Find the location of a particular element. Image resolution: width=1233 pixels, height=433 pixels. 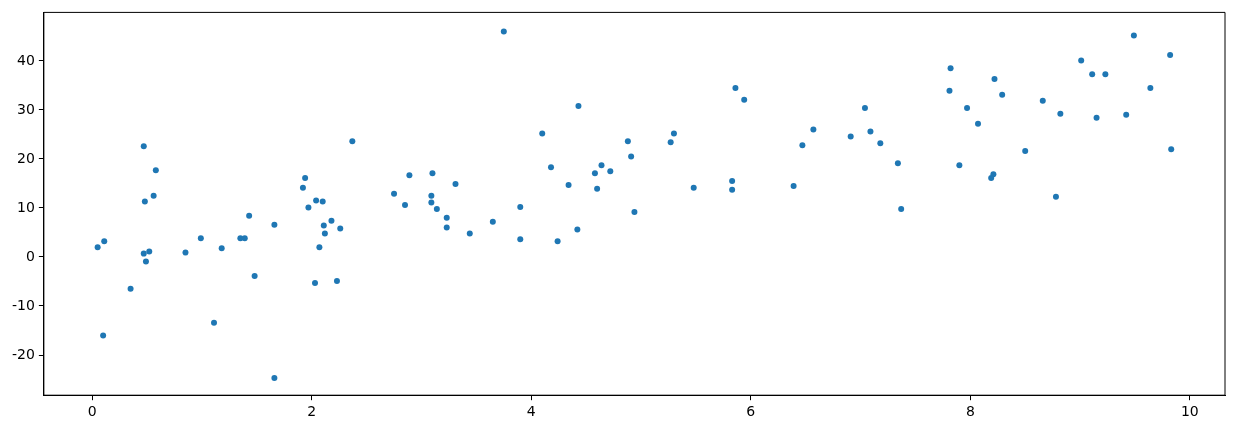

x-tick-label: 6 is located at coordinates (751, 411).